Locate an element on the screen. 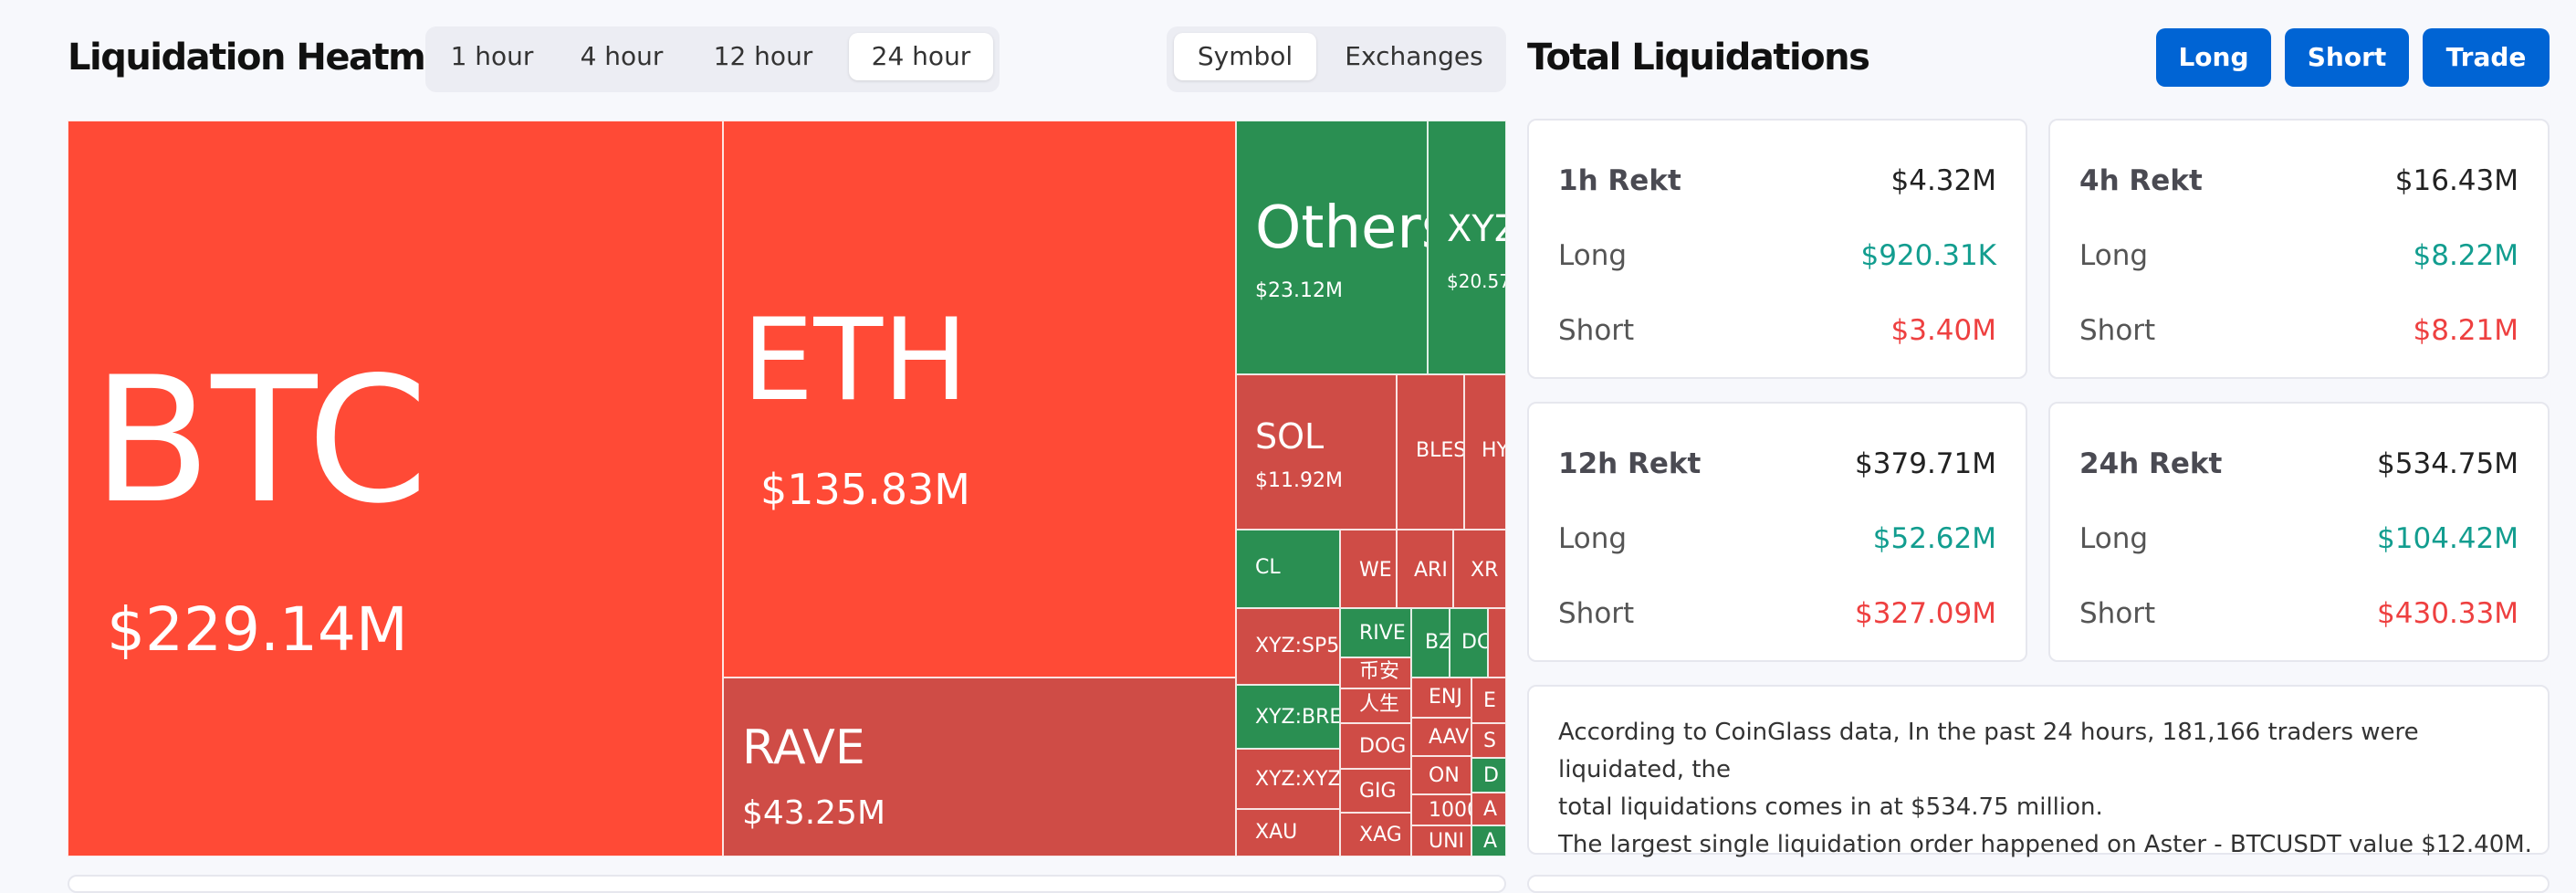 Image resolution: width=2576 pixels, height=893 pixels. short-value: $430.33M is located at coordinates (2448, 613).